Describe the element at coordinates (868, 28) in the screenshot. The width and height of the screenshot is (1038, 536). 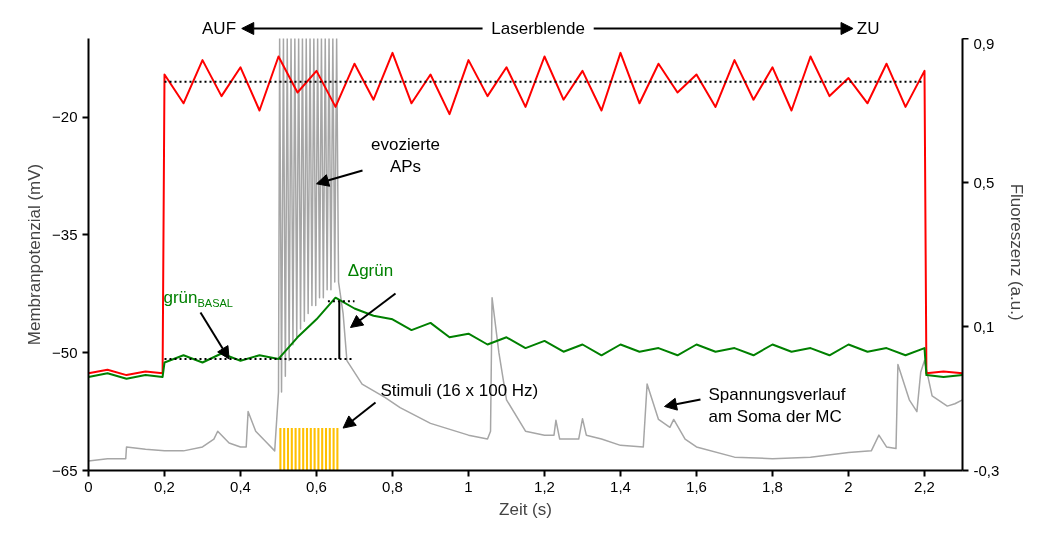
I see `text: ZU` at that location.